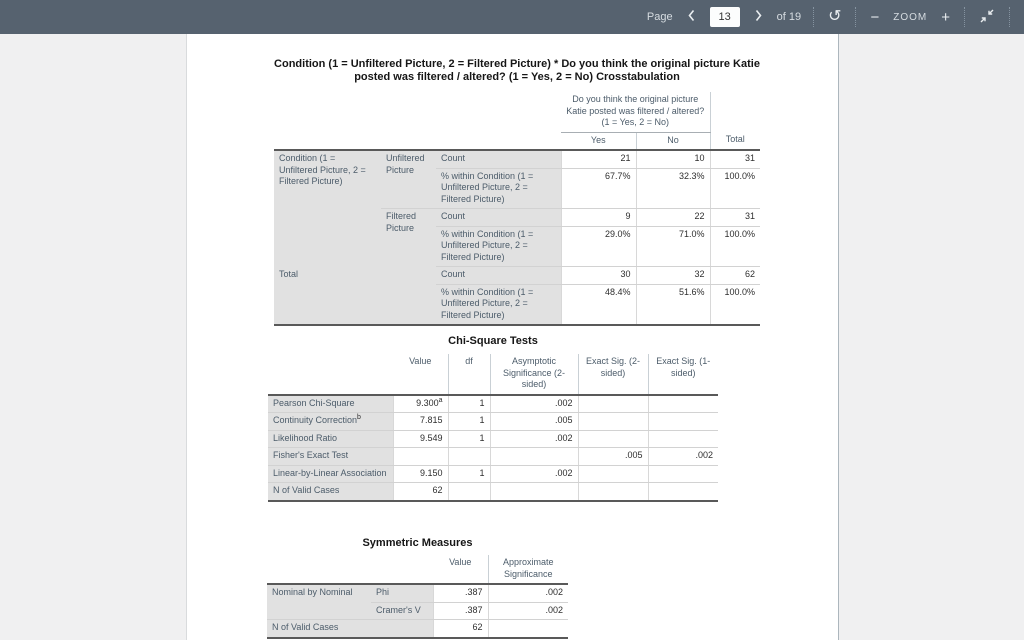 The height and width of the screenshot is (640, 1024). I want to click on data-cell: 29.0%, so click(598, 246).